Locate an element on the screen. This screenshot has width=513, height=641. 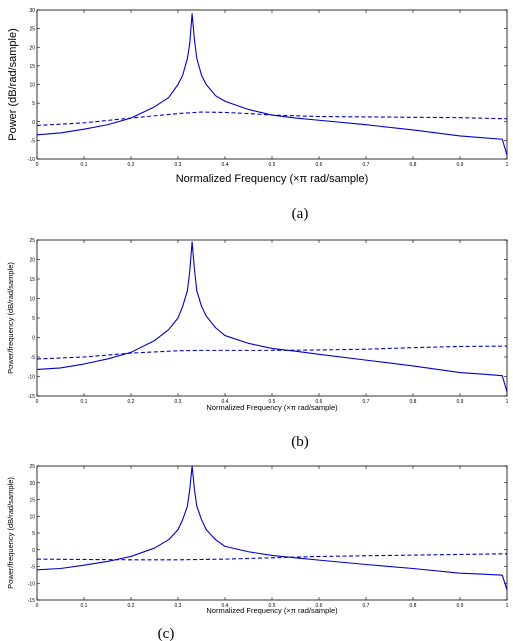
panel-caption: (c) is located at coordinates (166, 633).